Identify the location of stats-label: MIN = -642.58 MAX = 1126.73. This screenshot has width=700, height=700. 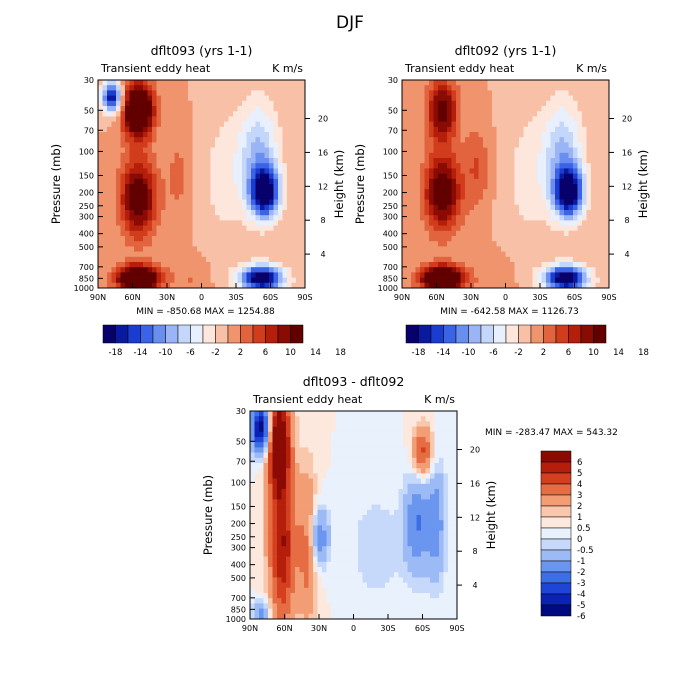
(509, 312).